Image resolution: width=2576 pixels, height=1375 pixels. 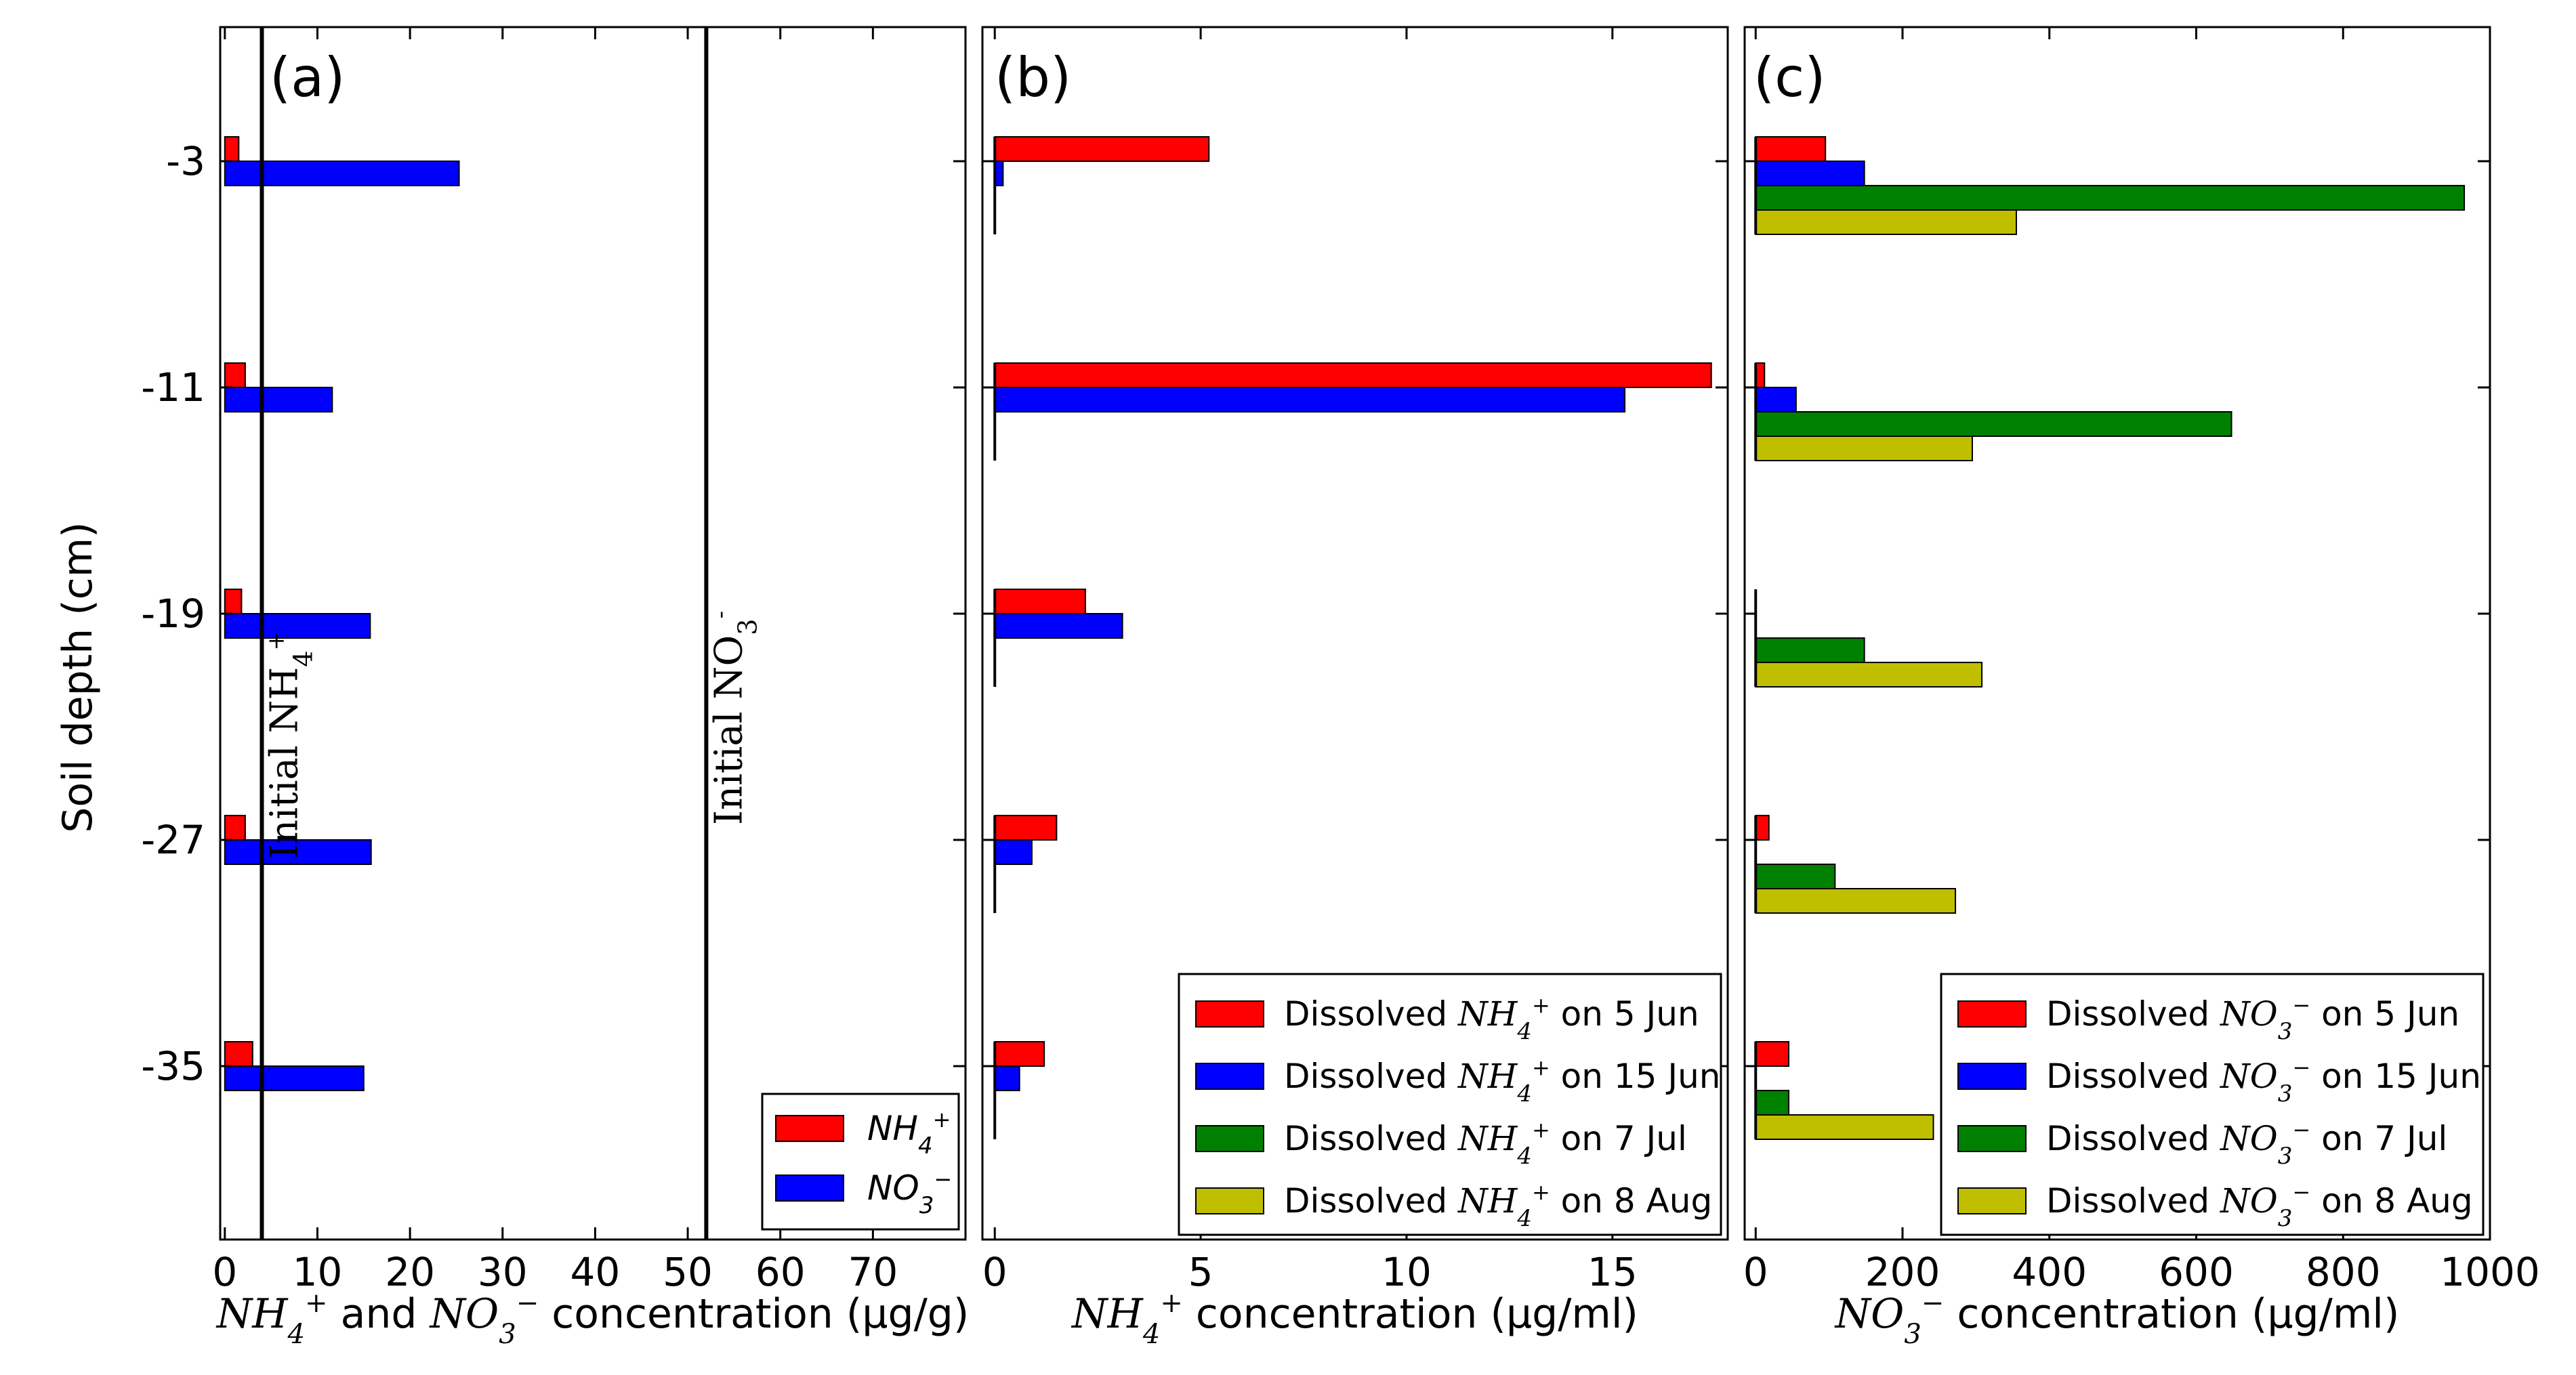 What do you see at coordinates (1772, 1103) in the screenshot?
I see `bar-c-s2-dm35` at bounding box center [1772, 1103].